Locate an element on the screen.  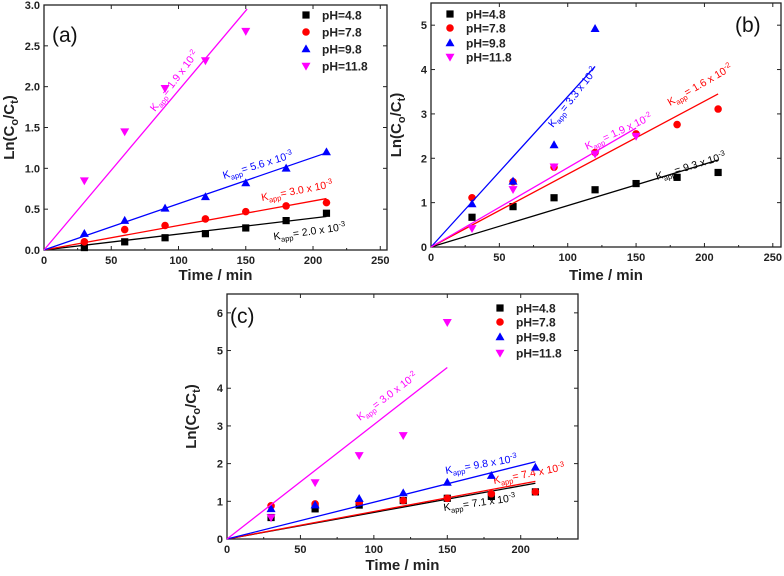
panel-label: (a) is located at coordinates (65, 35).